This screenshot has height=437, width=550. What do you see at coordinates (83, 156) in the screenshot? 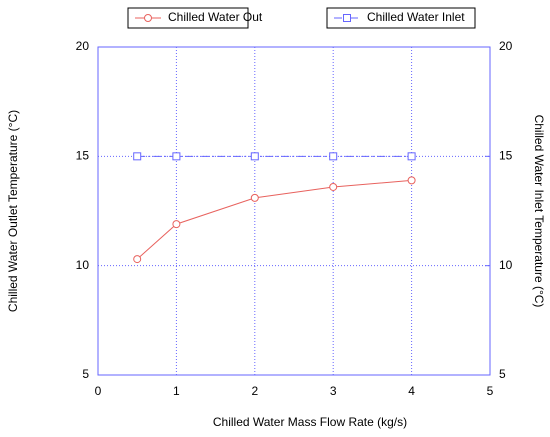
I see `y-tick-label: 15` at bounding box center [83, 156].